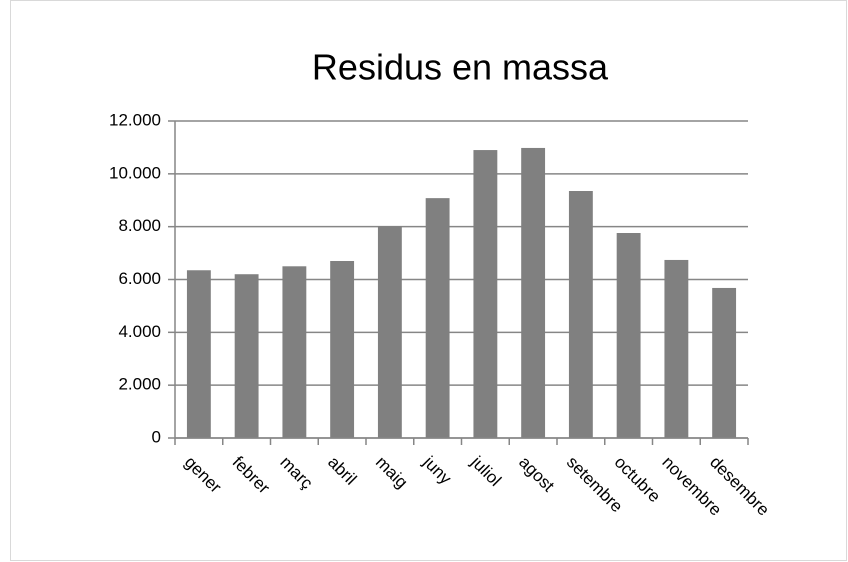 This screenshot has width=848, height=562. What do you see at coordinates (135, 172) in the screenshot?
I see `y-tick-label: 10.000` at bounding box center [135, 172].